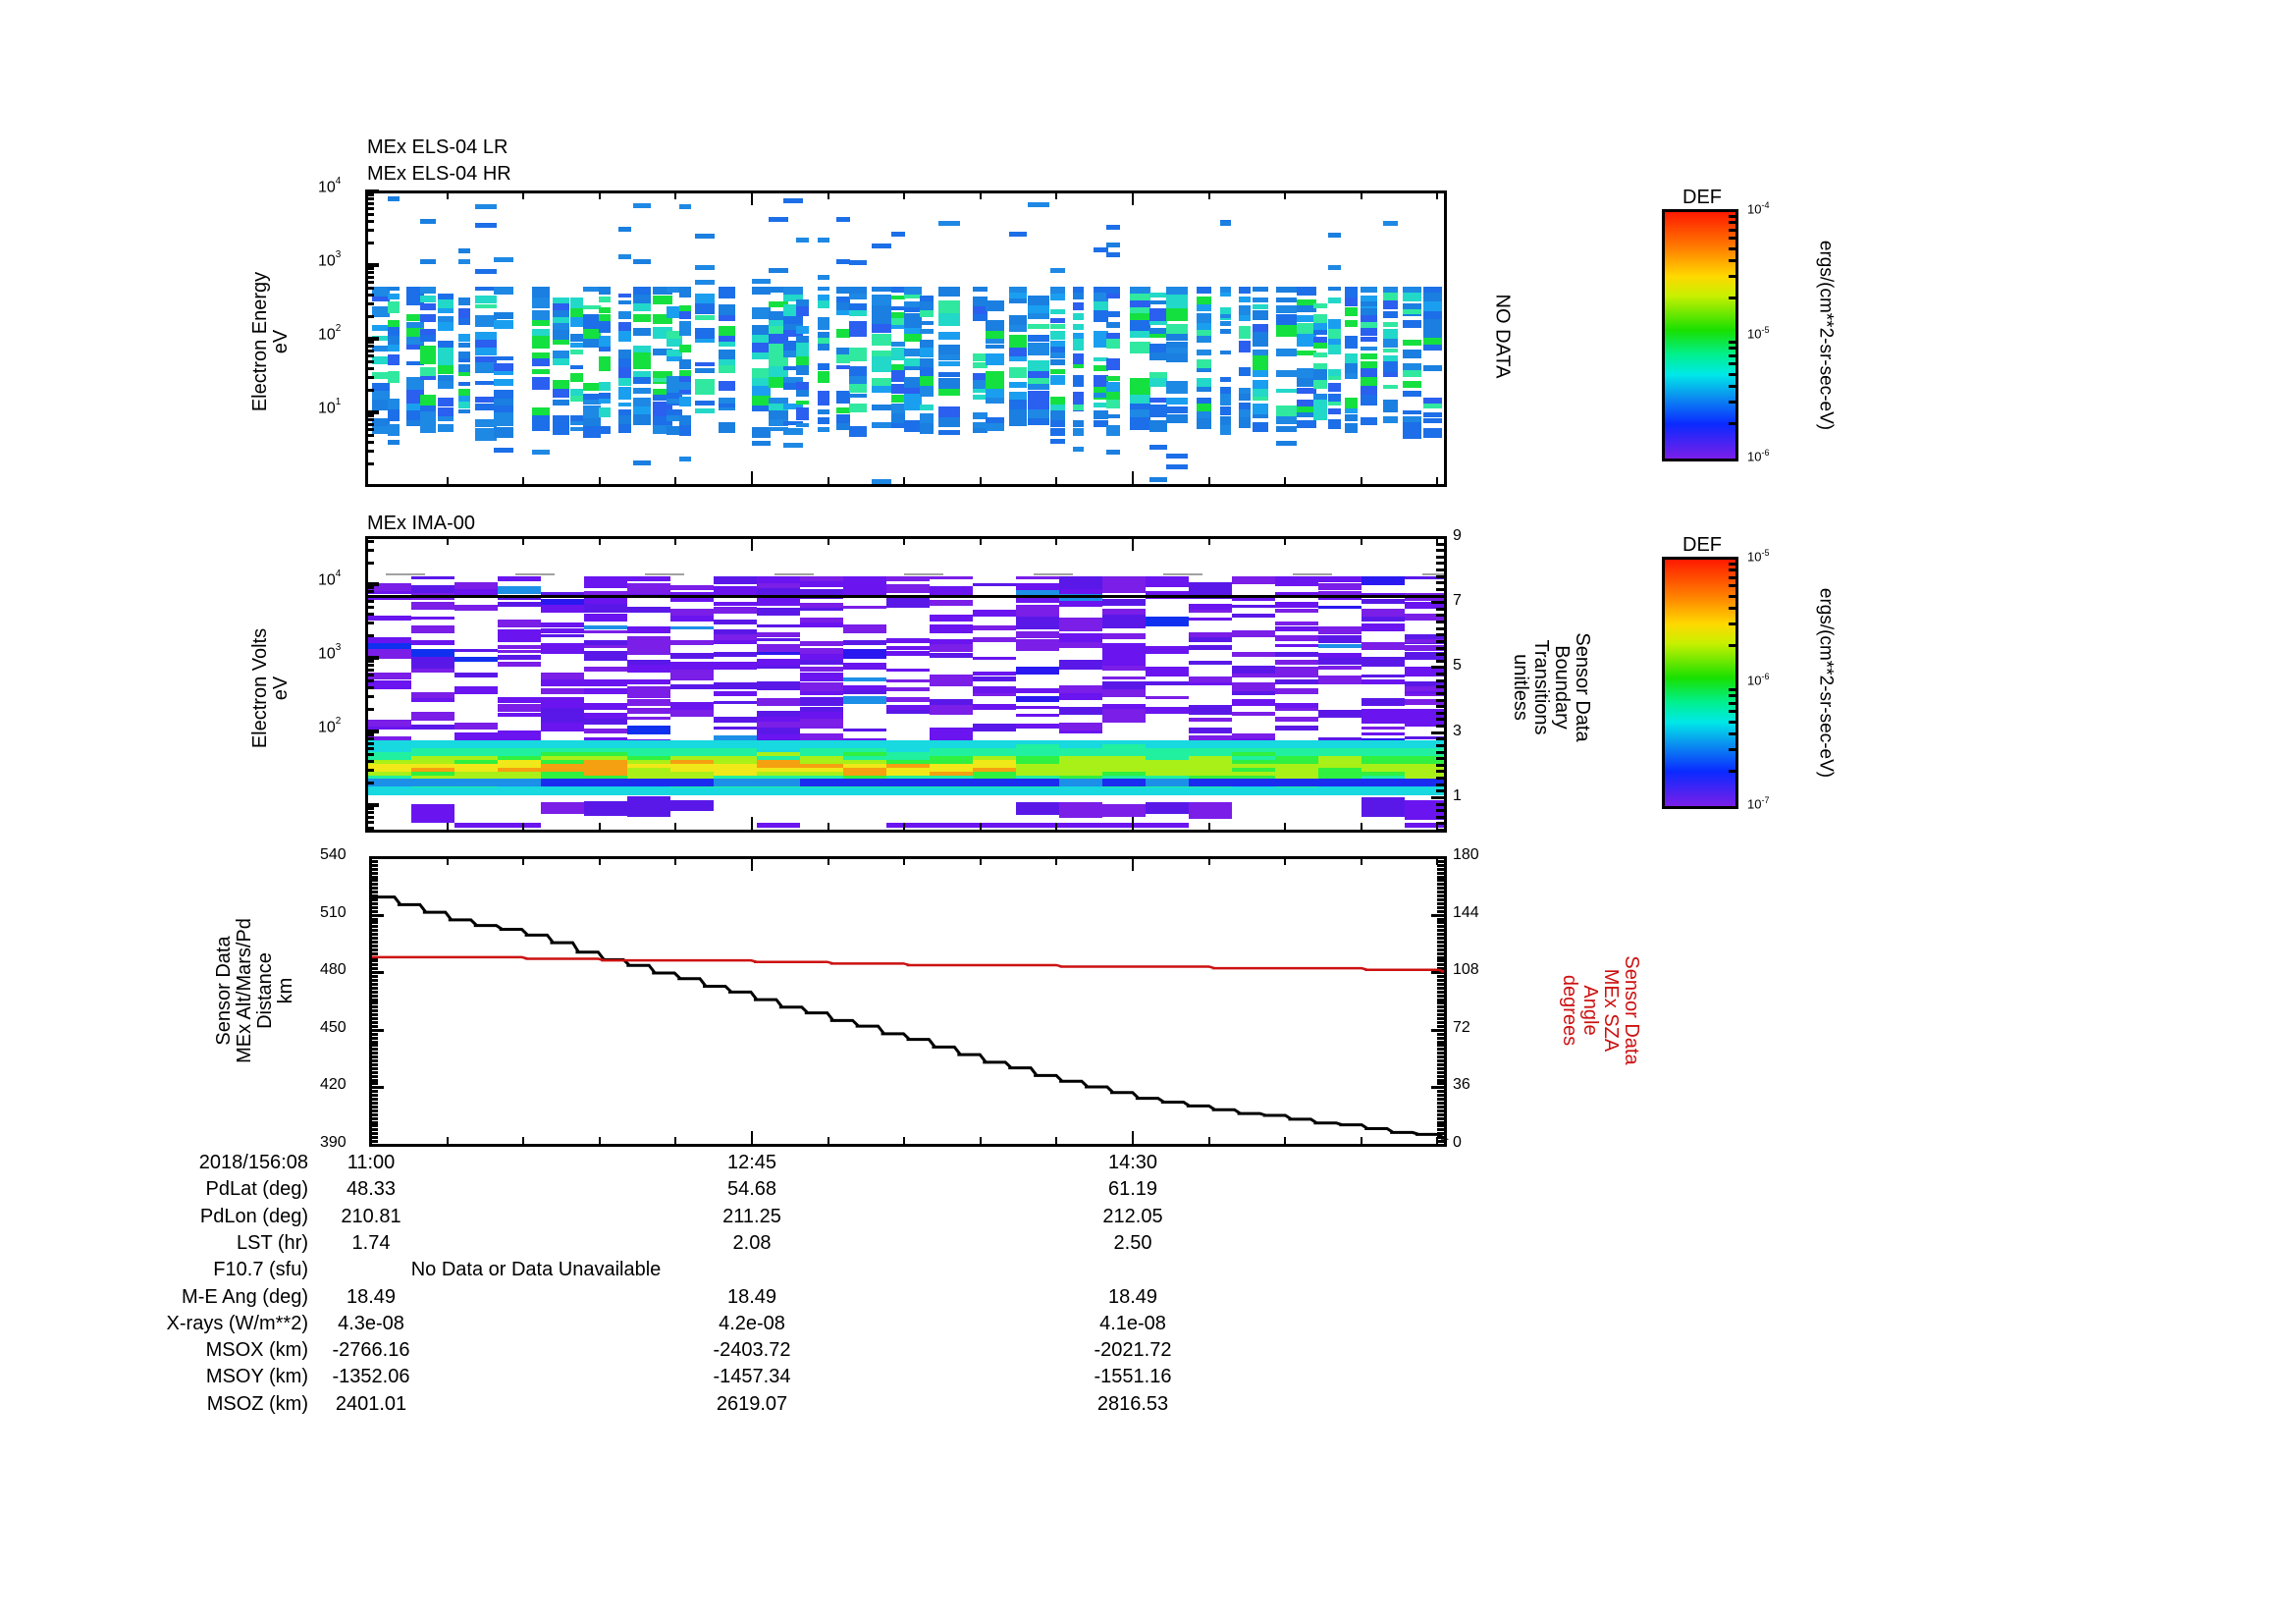  I want to click on colorbar-1-title: DEF, so click(1702, 198).